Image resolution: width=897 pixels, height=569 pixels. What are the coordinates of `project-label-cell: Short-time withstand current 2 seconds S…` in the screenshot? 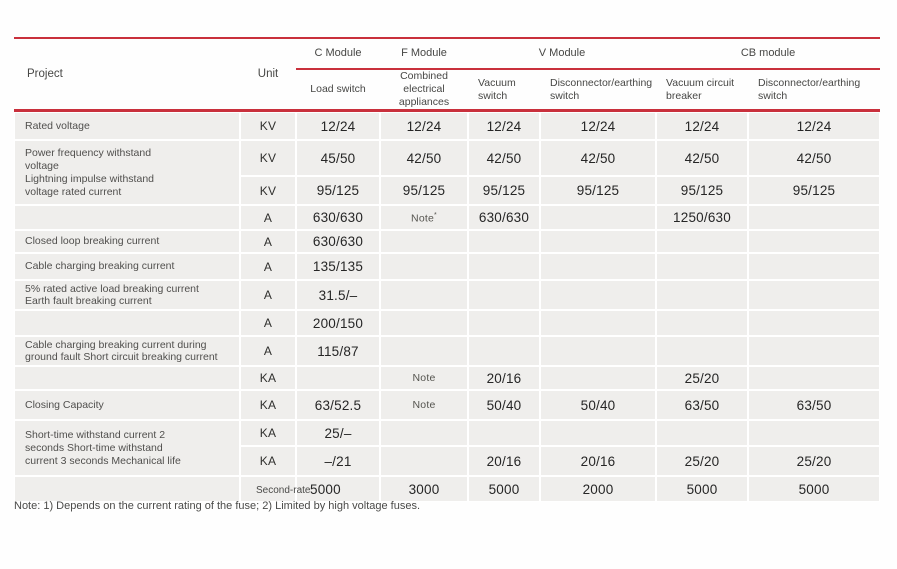 It's located at (127, 448).